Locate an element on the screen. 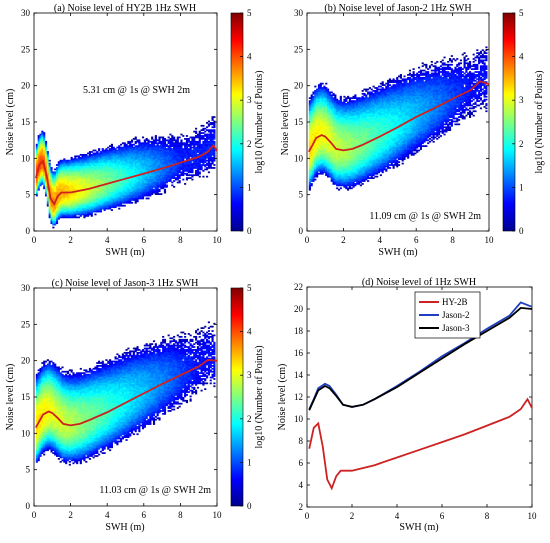  panel-a-y-tick-label: 15 is located at coordinates (26, 122).